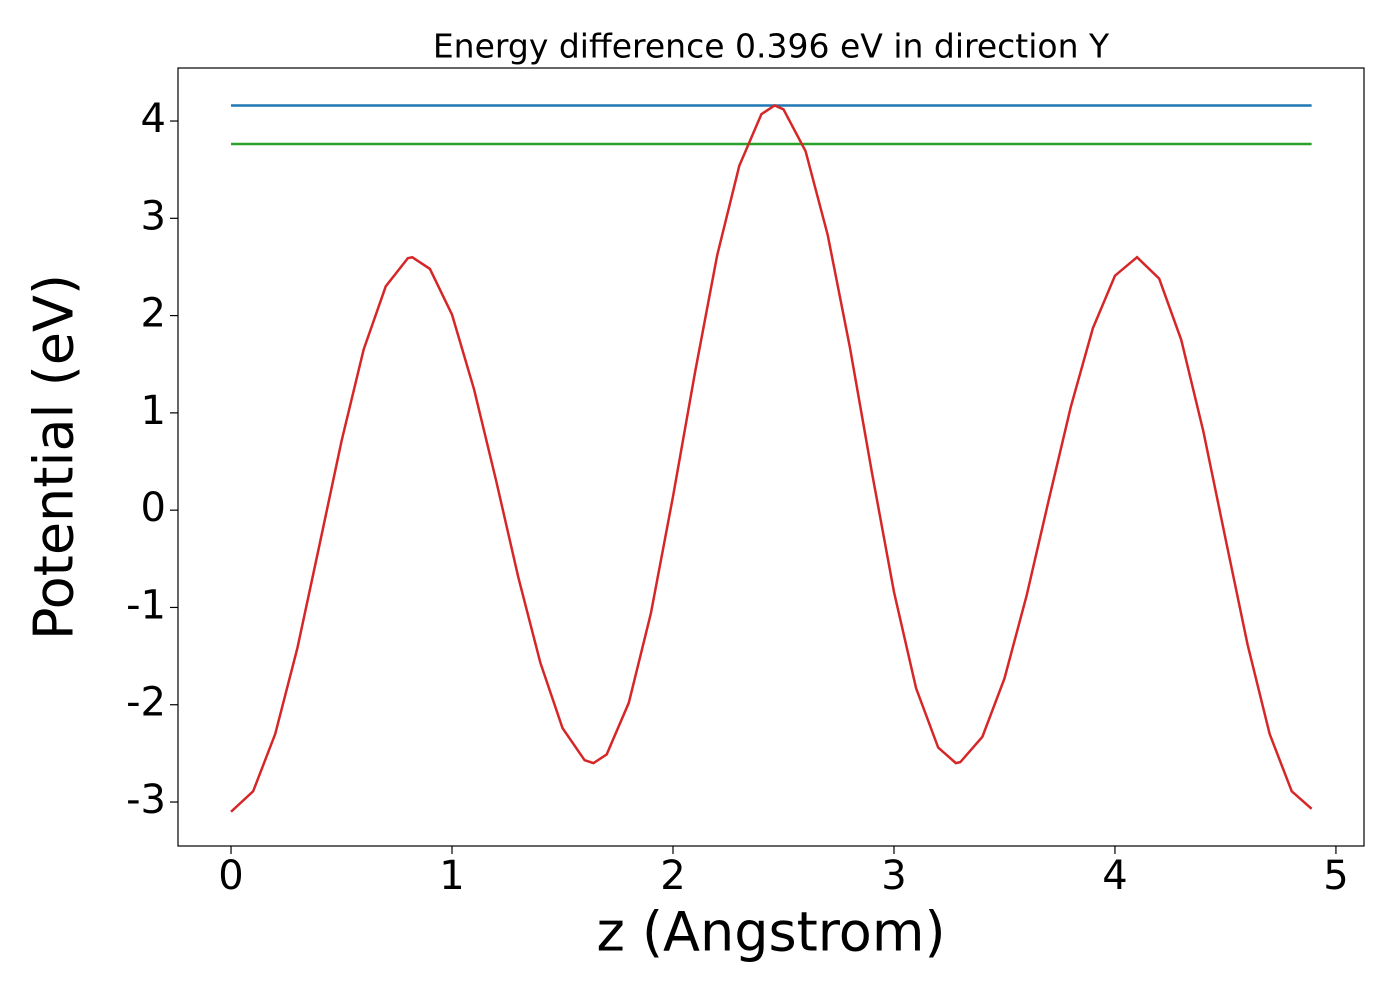  What do you see at coordinates (893, 876) in the screenshot?
I see `x-tick-label: 3` at bounding box center [893, 876].